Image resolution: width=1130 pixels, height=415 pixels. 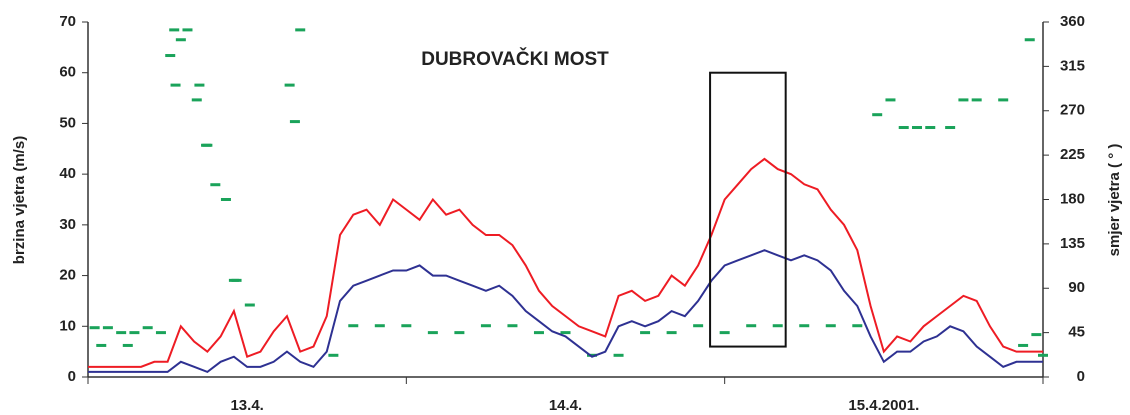 I want to click on y-axis-label: brzina vjetra (m/s), so click(x=19, y=200).